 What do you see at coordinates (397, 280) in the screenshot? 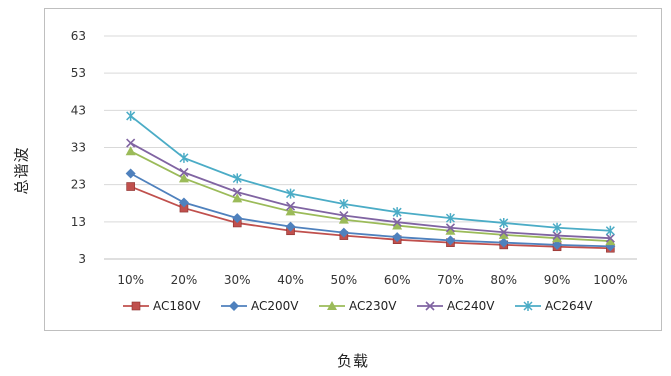
I see `x-tick-label: 60%` at bounding box center [397, 280].